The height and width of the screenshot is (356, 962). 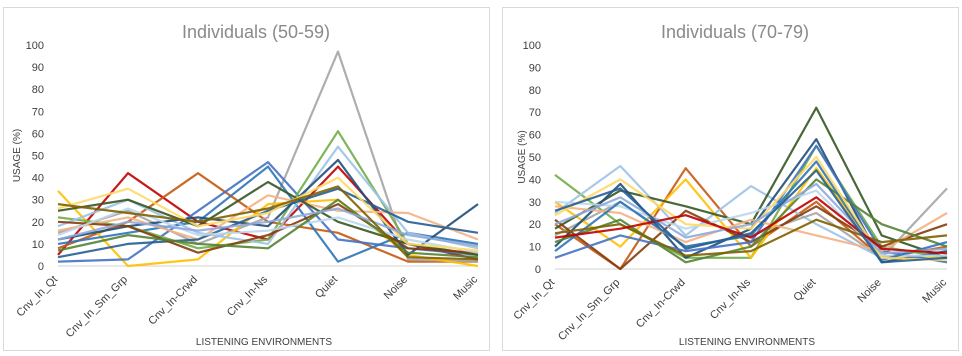 I want to click on chart-0-y-tick-label: 40, so click(x=38, y=179).